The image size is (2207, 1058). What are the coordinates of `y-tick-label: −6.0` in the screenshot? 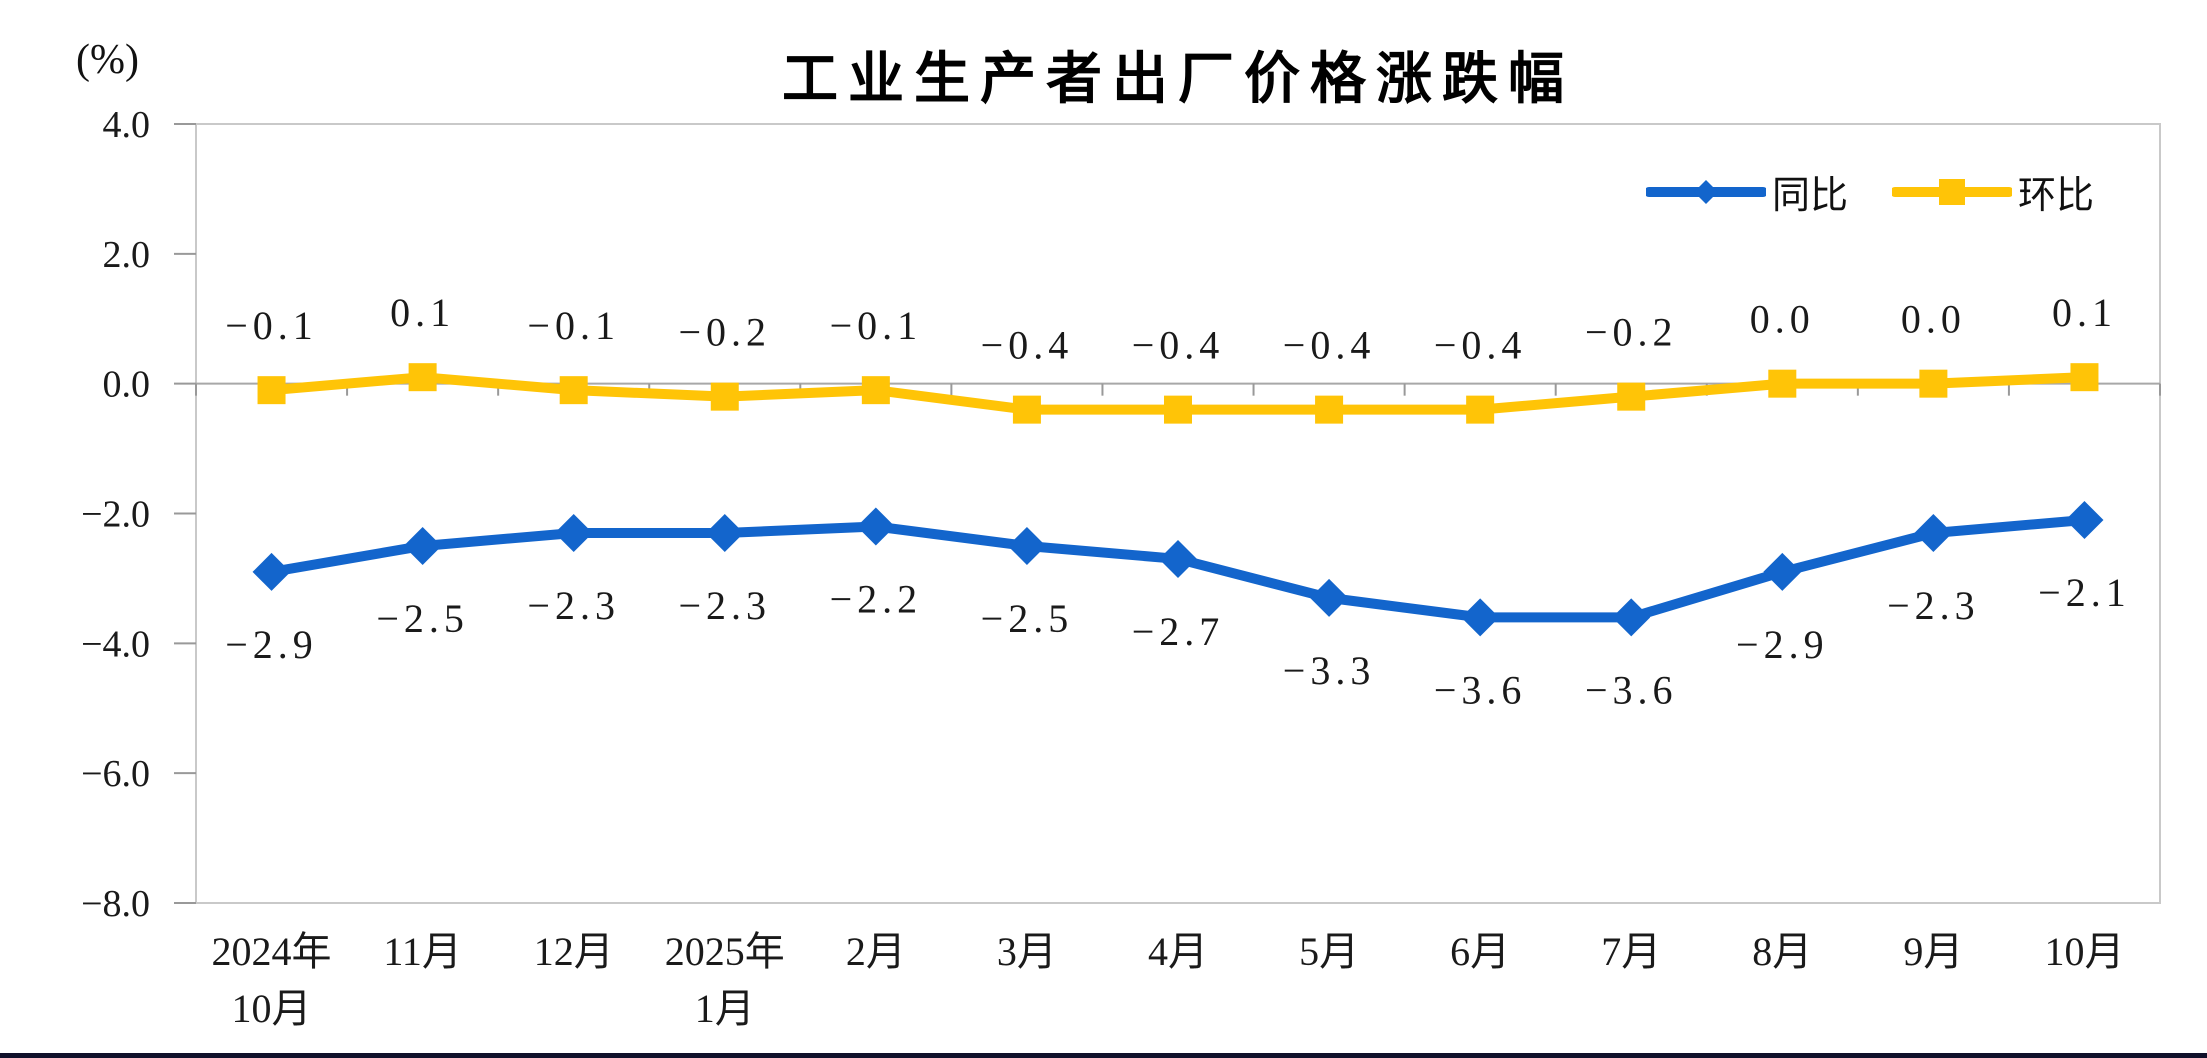 It's located at (115, 774).